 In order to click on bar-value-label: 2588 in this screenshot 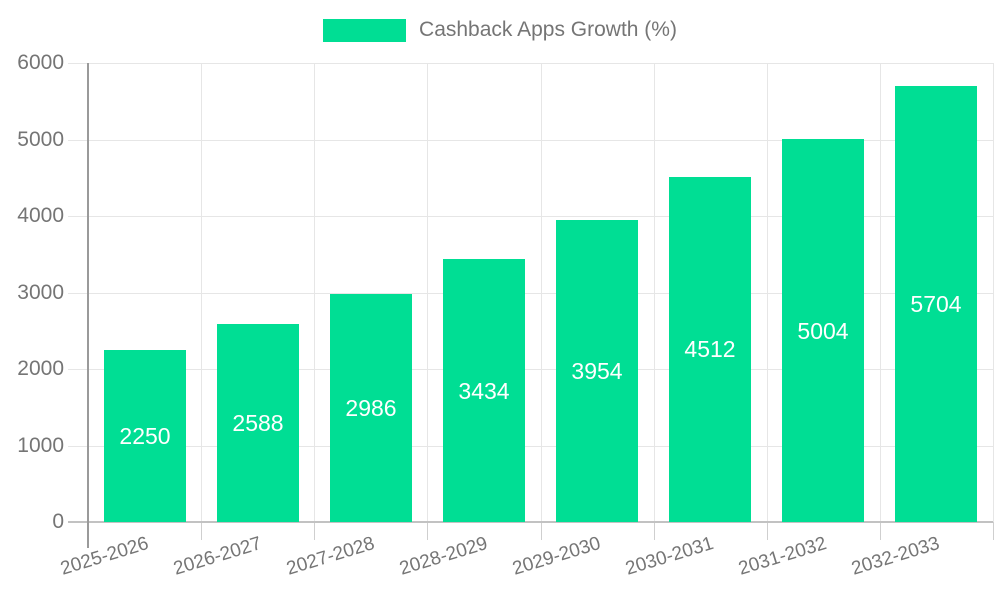, I will do `click(258, 423)`.